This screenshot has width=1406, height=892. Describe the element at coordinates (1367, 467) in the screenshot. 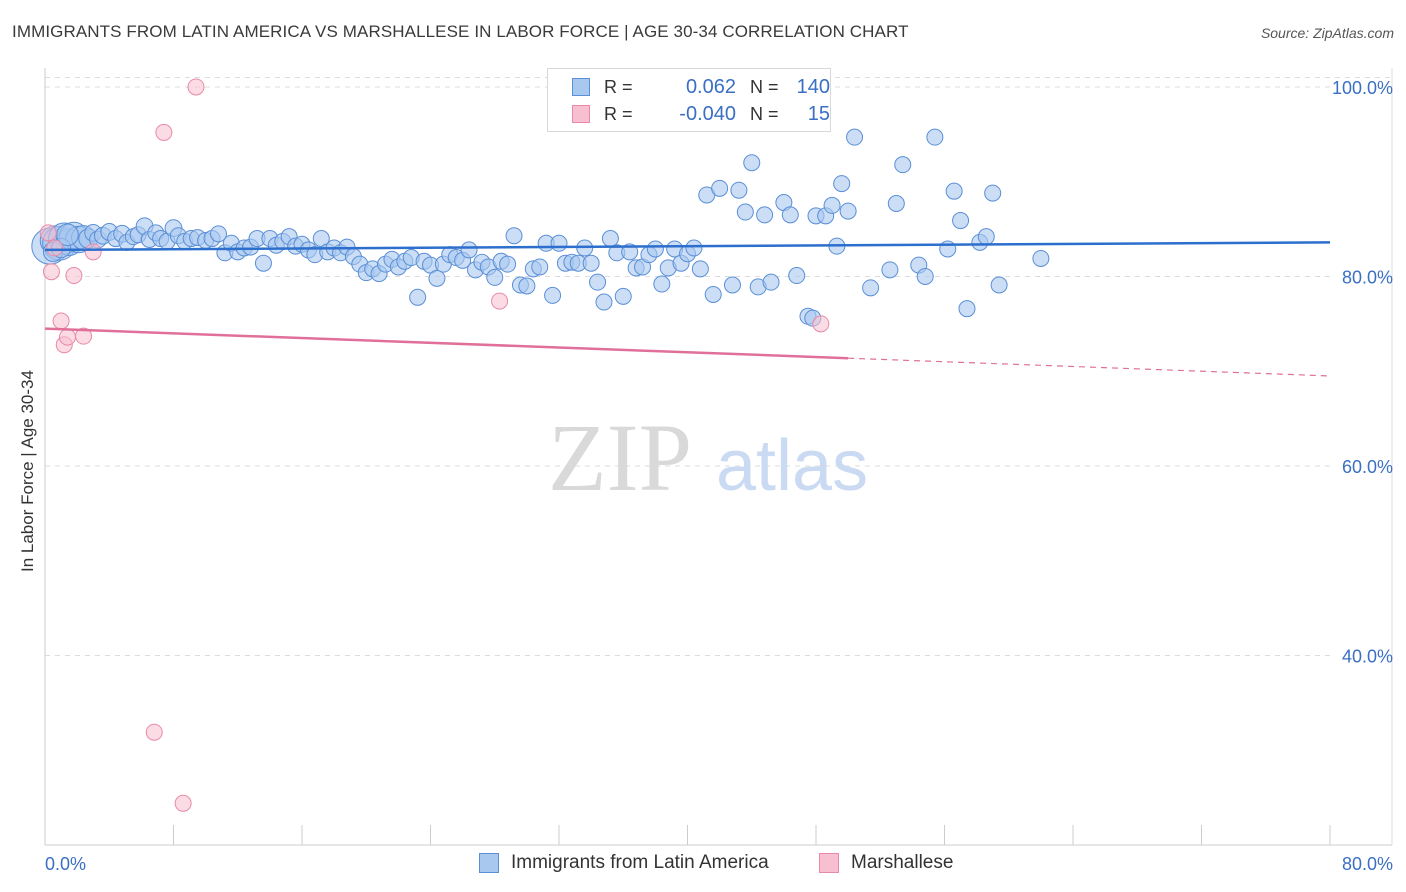

I see `y-tick-label: 60.0%` at that location.